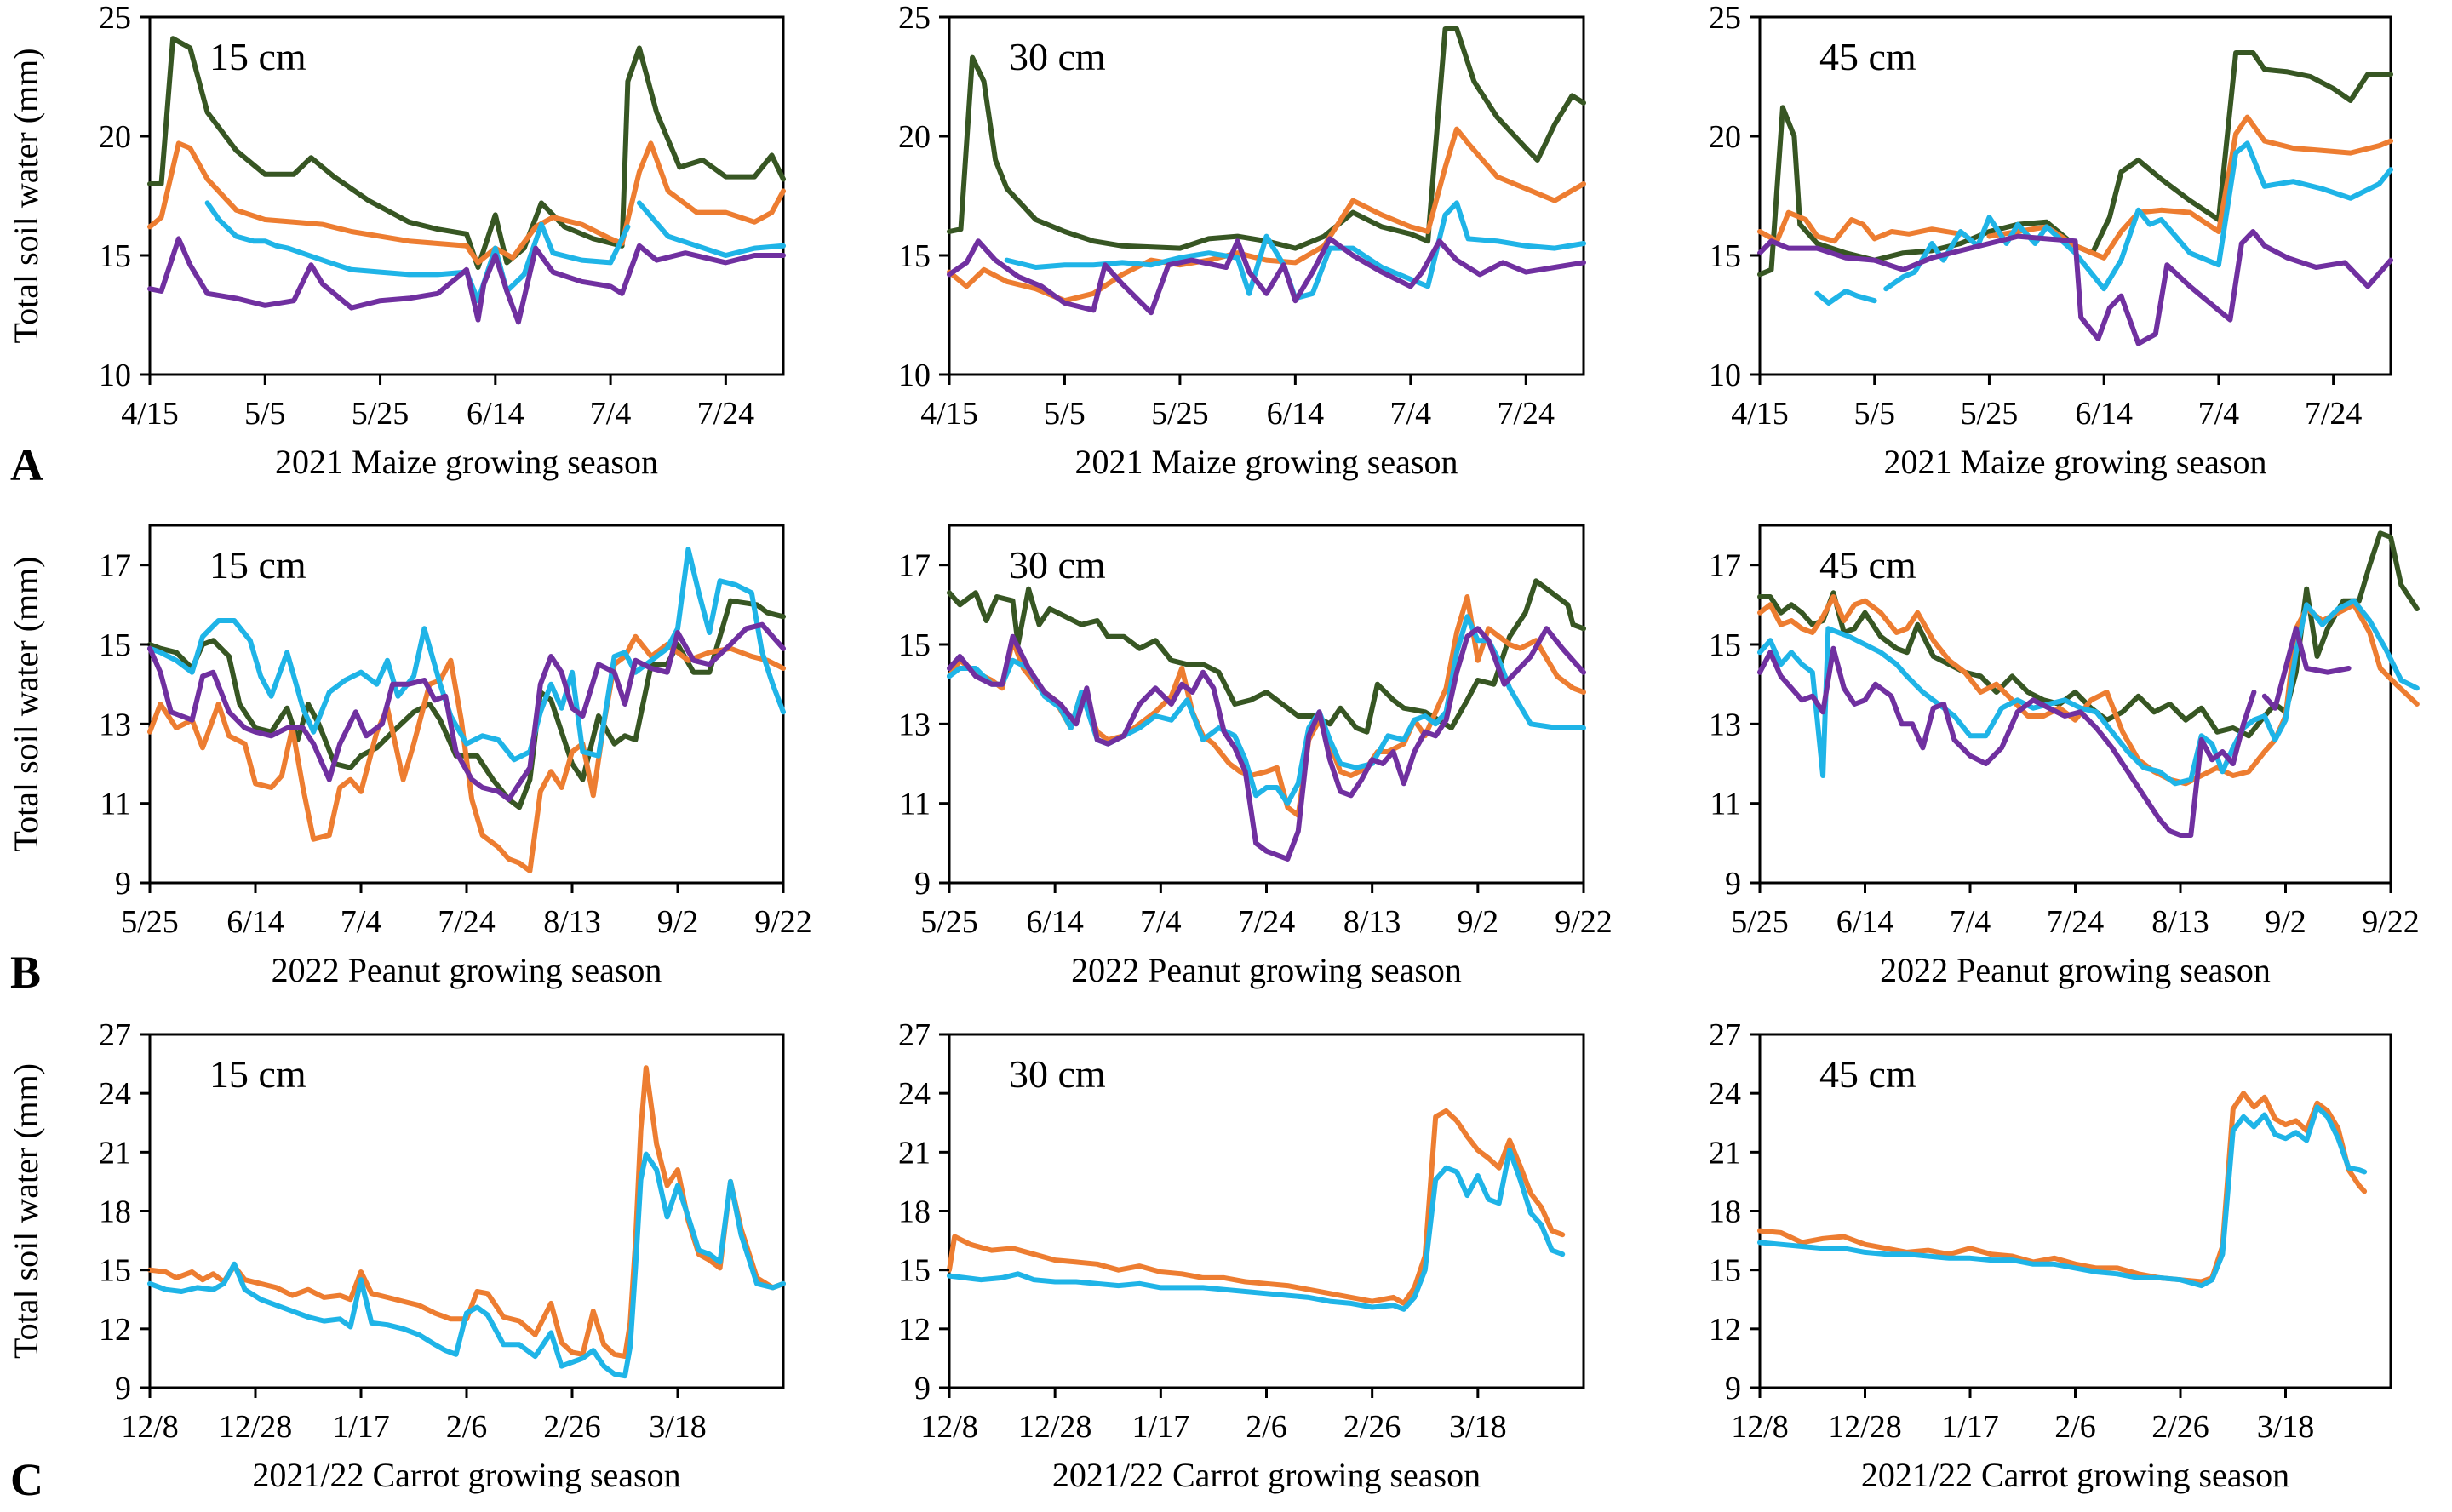 This screenshot has height=1512, width=2452. What do you see at coordinates (256, 1427) in the screenshot?
I see `x-tick-label: 12/28` at bounding box center [256, 1427].